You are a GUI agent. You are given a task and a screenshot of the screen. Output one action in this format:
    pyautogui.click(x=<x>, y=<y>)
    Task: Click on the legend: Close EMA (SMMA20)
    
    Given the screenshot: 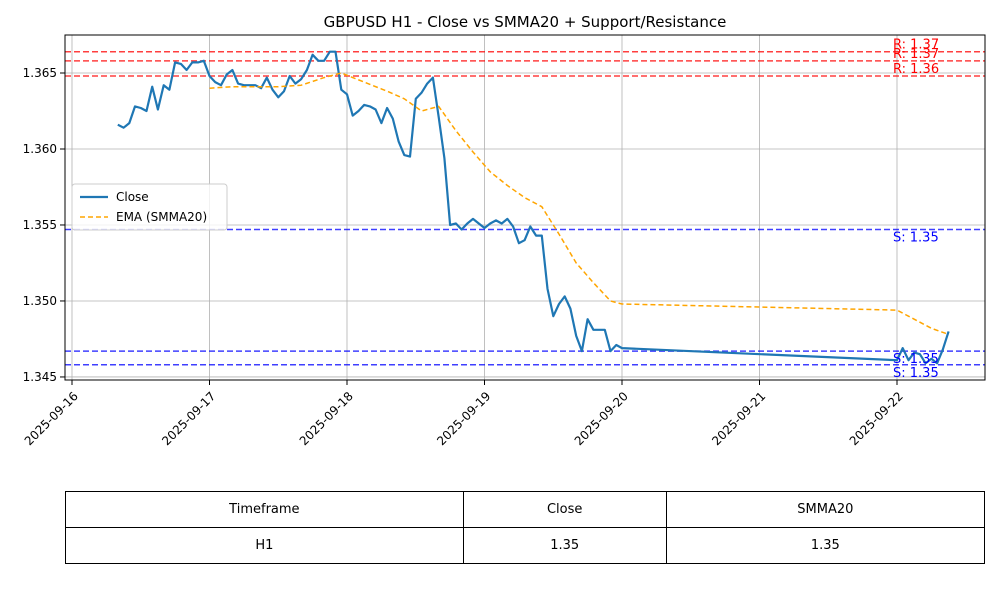 What is the action you would take?
    pyautogui.click(x=149, y=207)
    